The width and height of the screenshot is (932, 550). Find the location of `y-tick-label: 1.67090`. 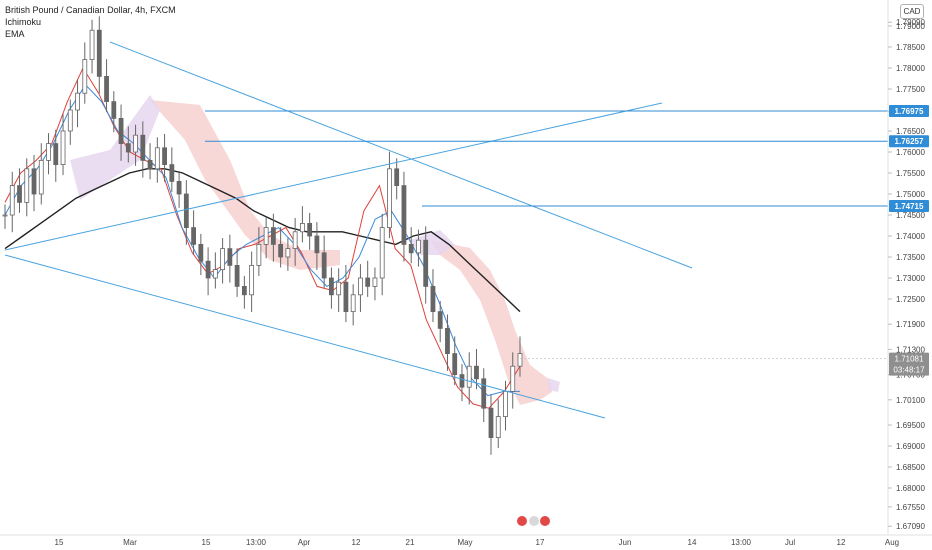

y-tick-label: 1.67090 is located at coordinates (910, 526).